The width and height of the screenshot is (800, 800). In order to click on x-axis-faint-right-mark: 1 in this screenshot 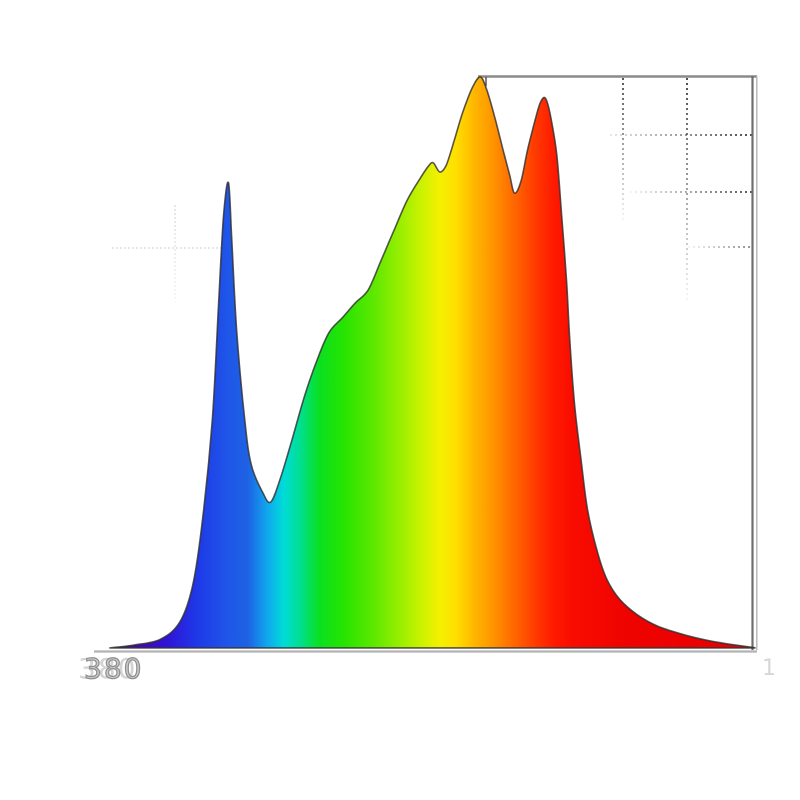, I will do `click(769, 668)`.